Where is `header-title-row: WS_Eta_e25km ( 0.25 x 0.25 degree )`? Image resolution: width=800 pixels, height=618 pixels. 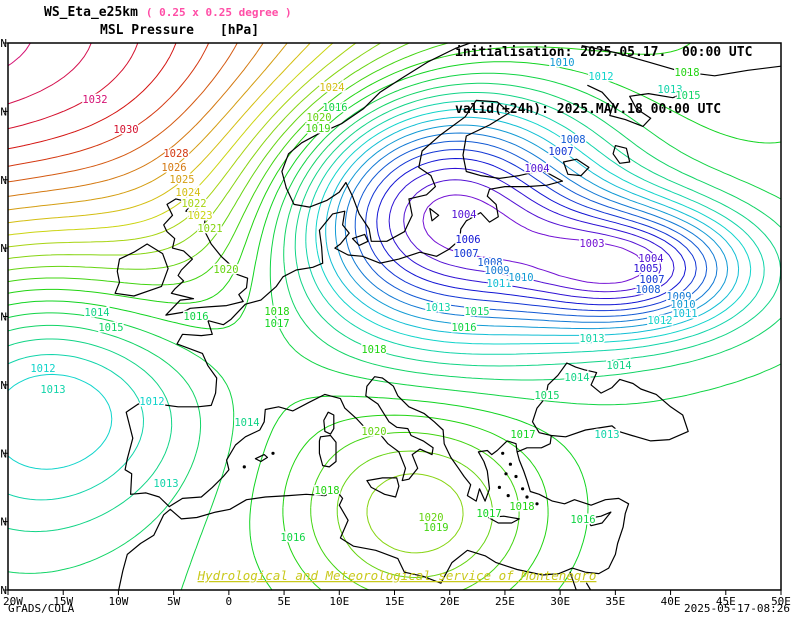
header-title-row: WS_Eta_e25km ( 0.25 x 0.25 degree ) is located at coordinates (168, 12).